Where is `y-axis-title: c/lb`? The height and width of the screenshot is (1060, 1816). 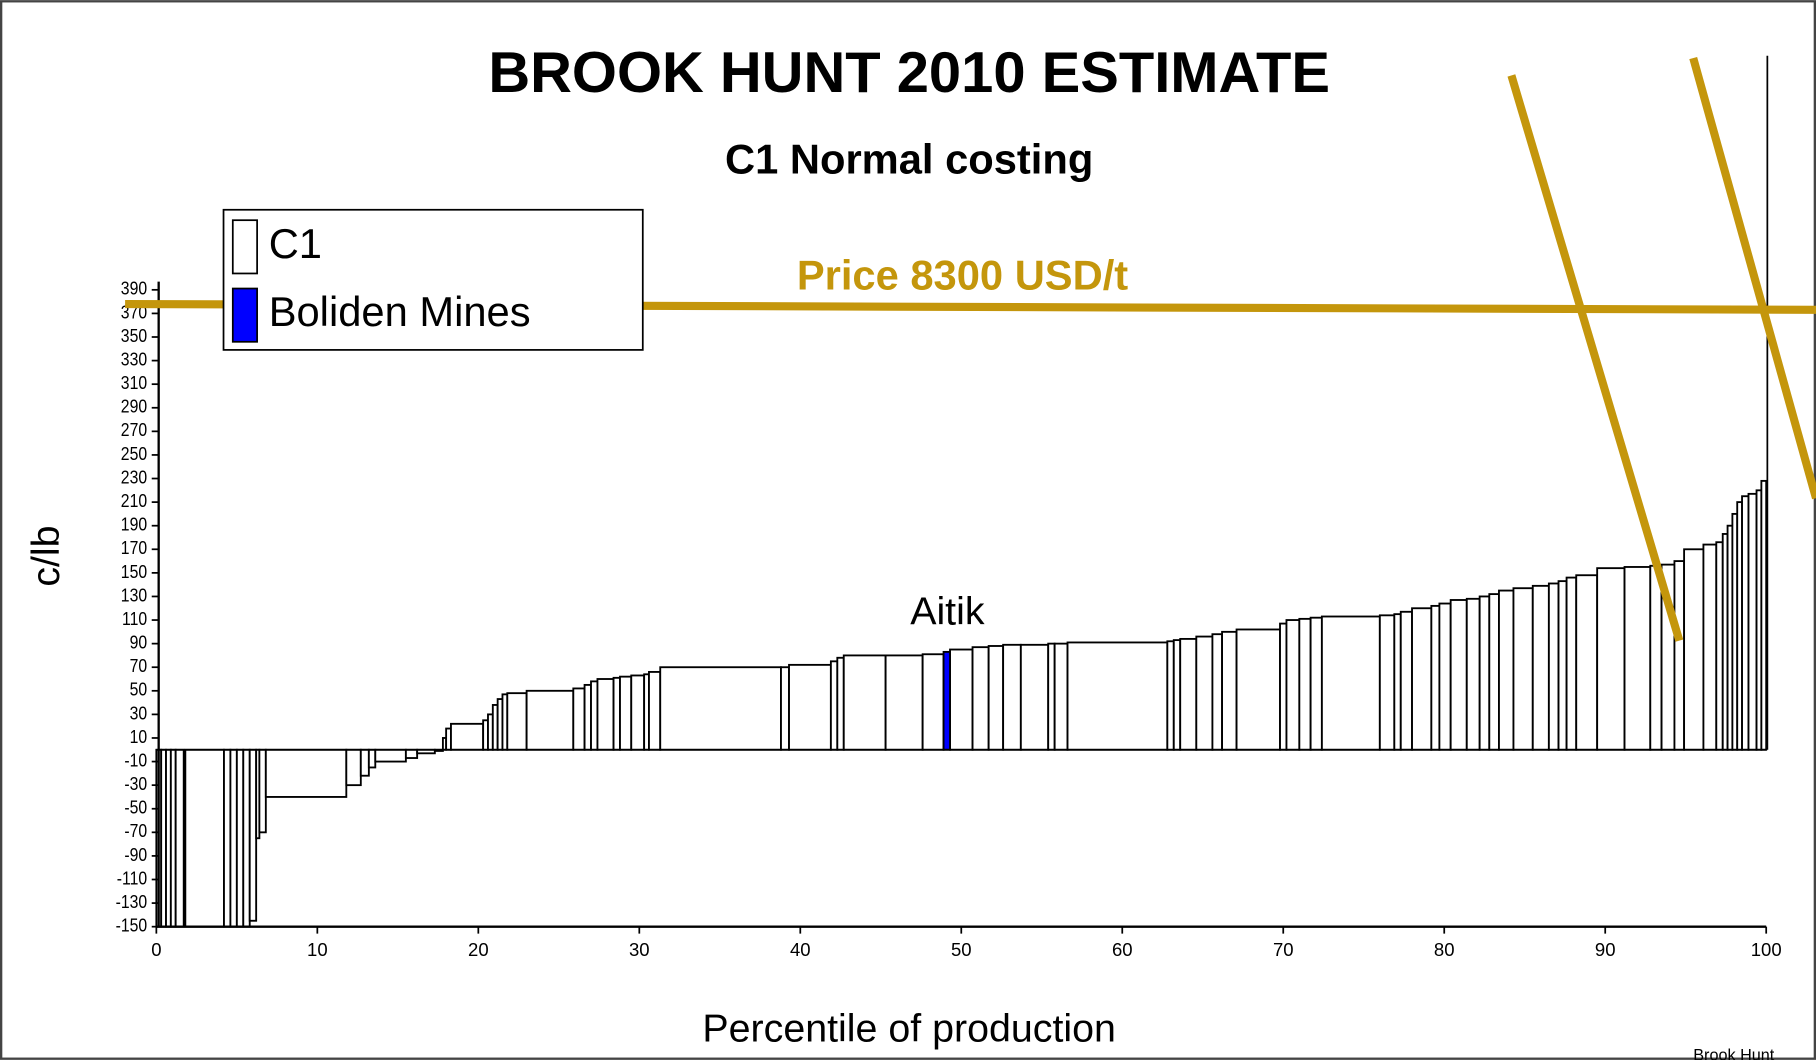
y-axis-title: c/lb is located at coordinates (46, 555).